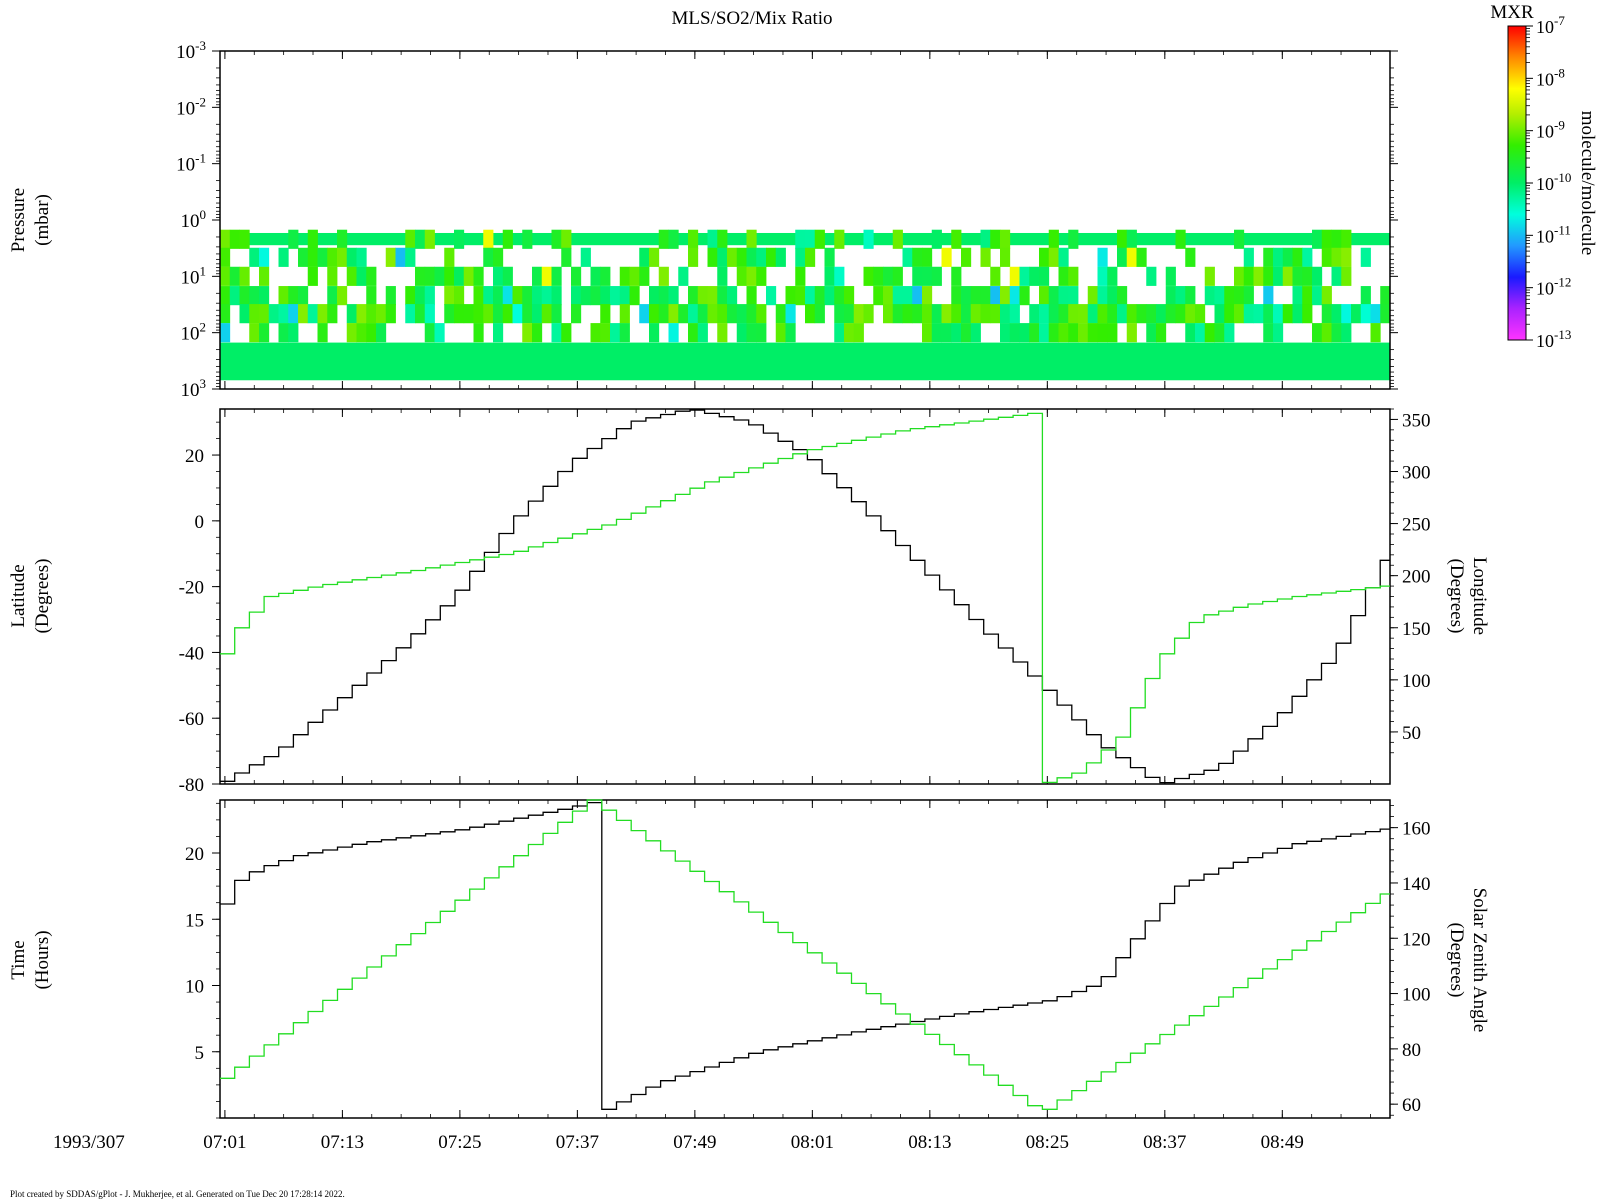  What do you see at coordinates (694, 1142) in the screenshot?
I see `x-tick-label-4: 07:49` at bounding box center [694, 1142].